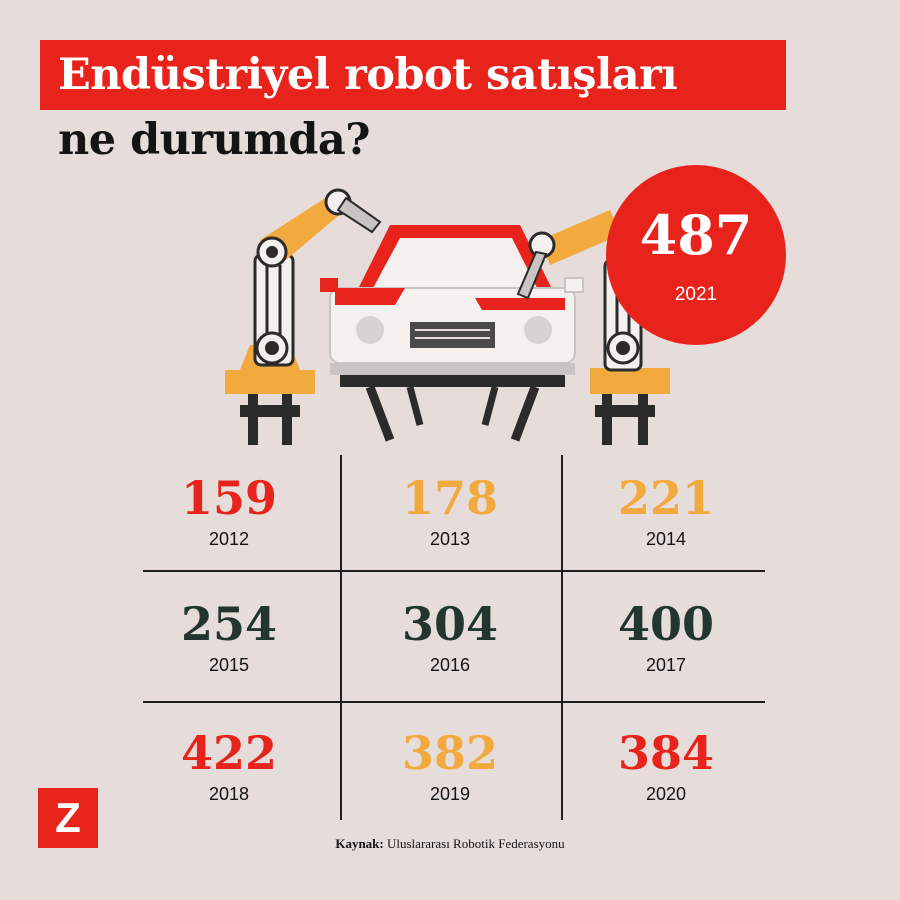 The width and height of the screenshot is (900, 900). I want to click on grid-cell-2013: 178 2013, so click(450, 510).